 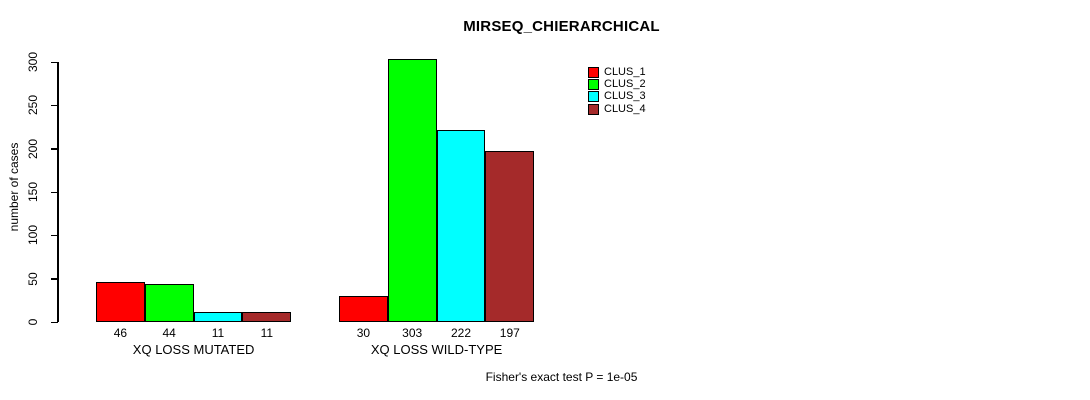 I want to click on legend-item: CLUS_2, so click(x=617, y=84).